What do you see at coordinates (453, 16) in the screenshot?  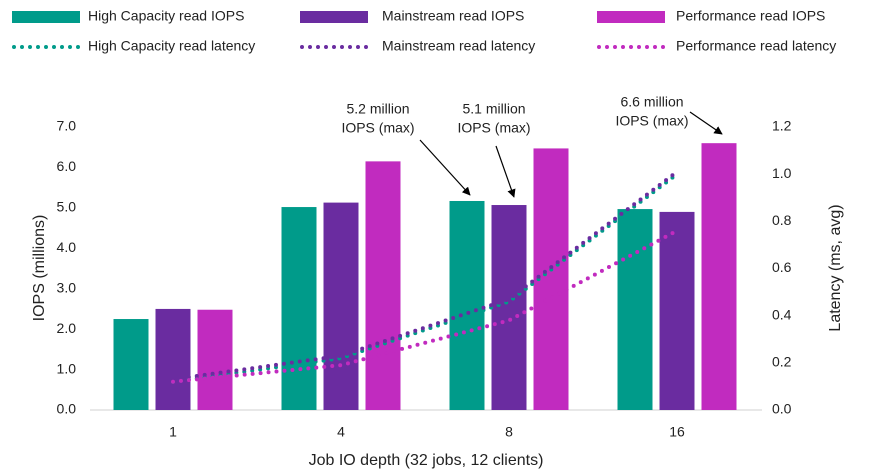 I see `legend-label: Mainstream read IOPS` at bounding box center [453, 16].